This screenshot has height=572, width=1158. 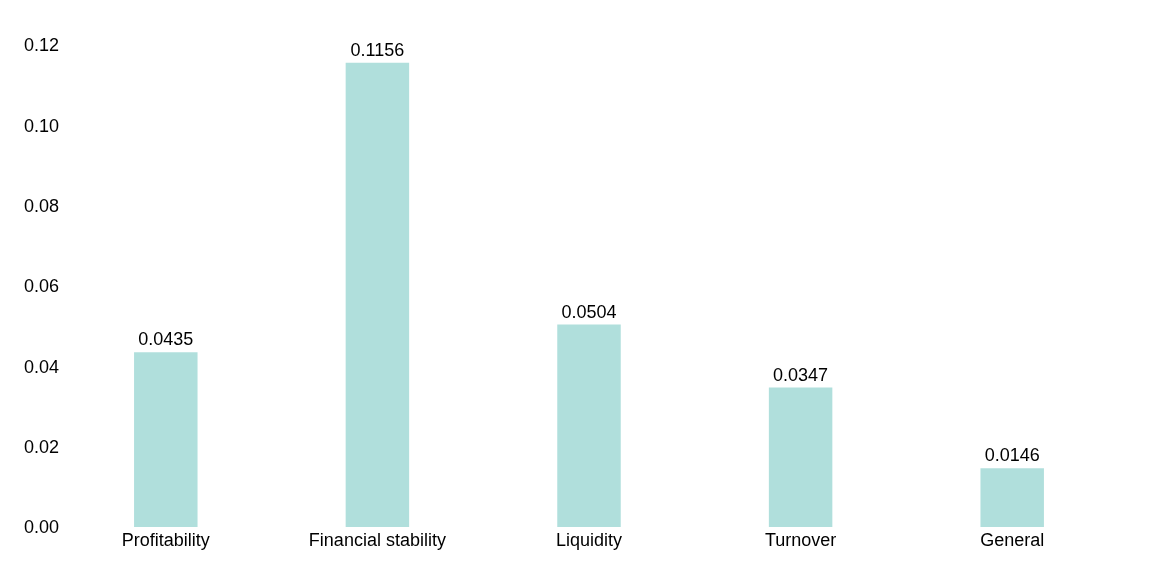 What do you see at coordinates (166, 339) in the screenshot?
I see `data-label: 0.0435` at bounding box center [166, 339].